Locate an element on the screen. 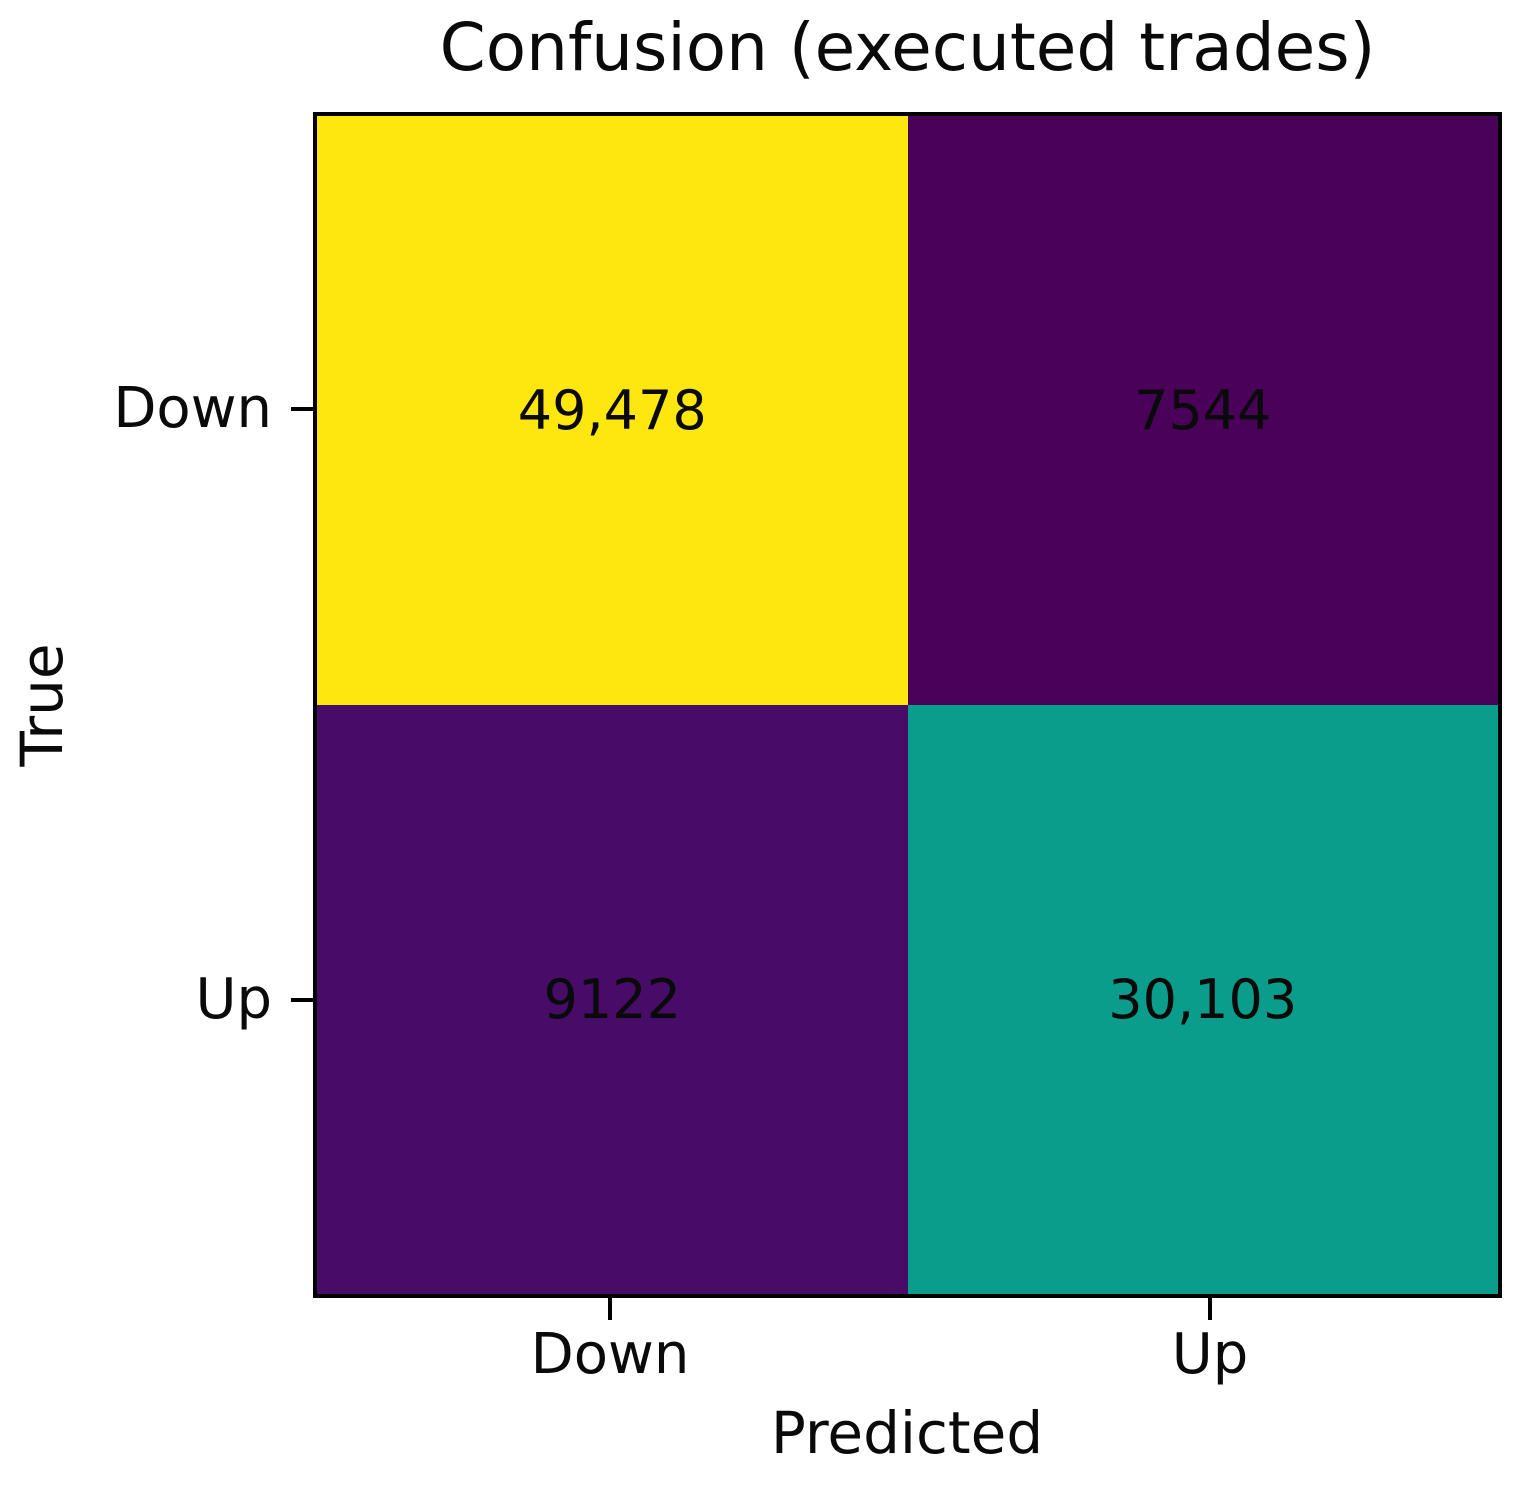 This screenshot has width=1528, height=1496. x-tick-mark-down is located at coordinates (610, 1309).